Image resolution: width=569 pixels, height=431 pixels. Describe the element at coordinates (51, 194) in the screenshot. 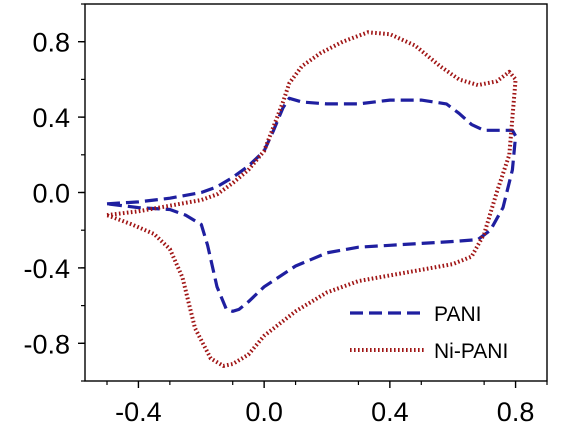

I see `y-tick-label: 0.0` at that location.